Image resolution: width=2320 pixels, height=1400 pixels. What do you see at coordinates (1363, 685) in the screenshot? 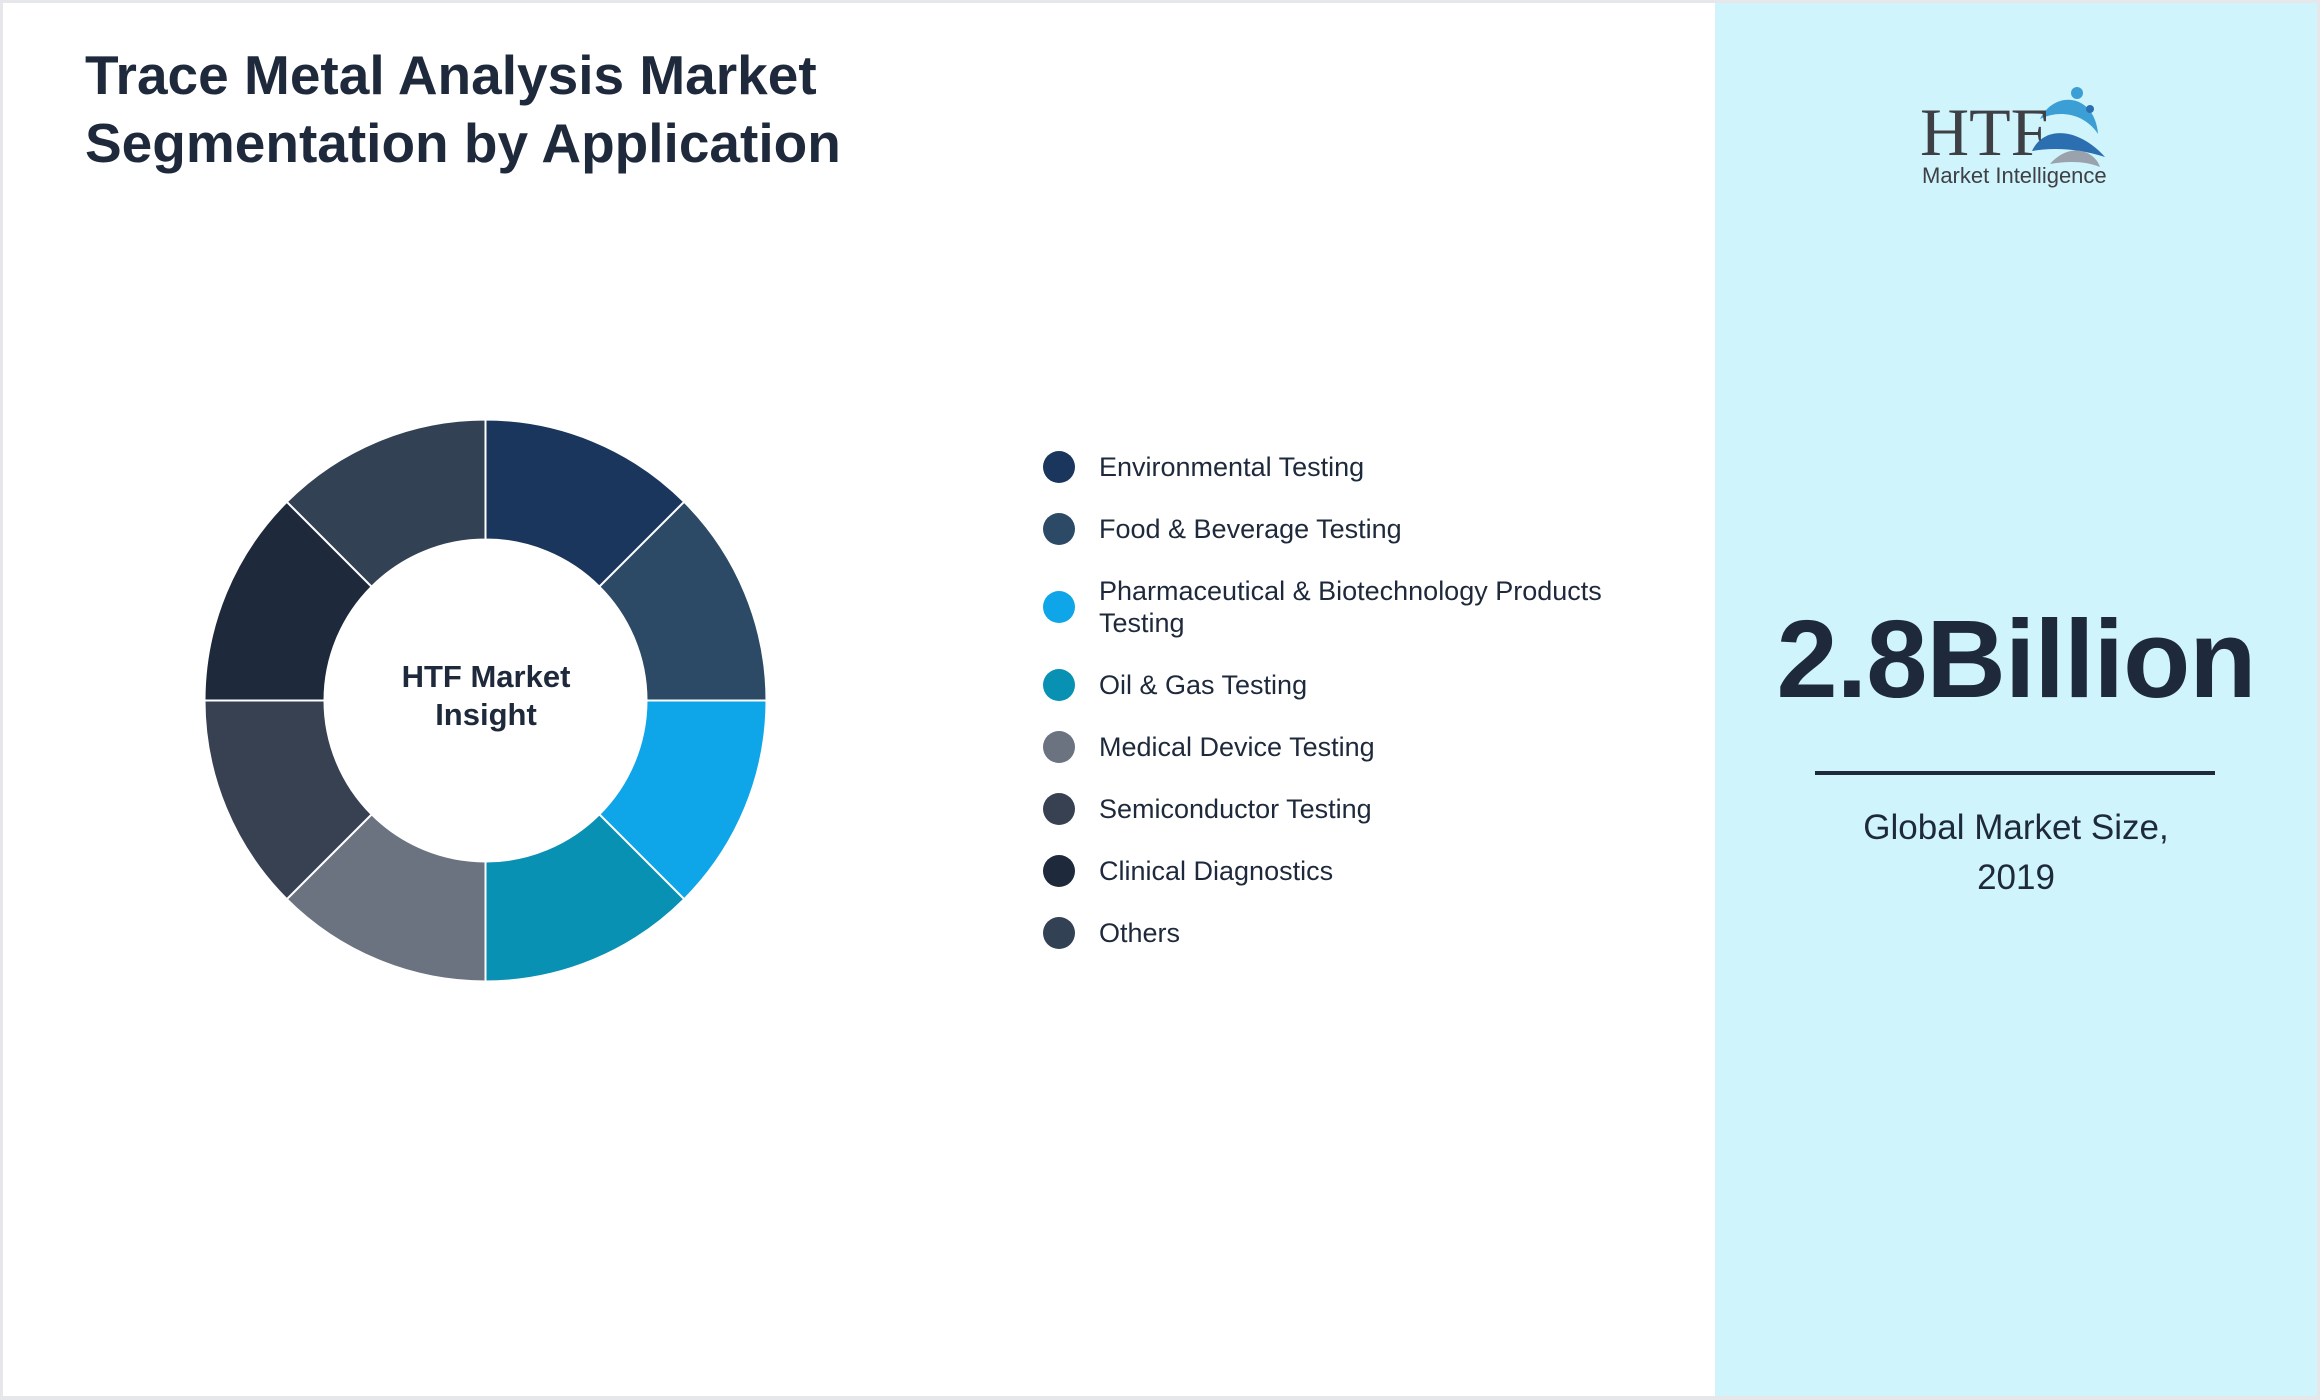
I see `legend-item: Oil & Gas Testing` at bounding box center [1363, 685].